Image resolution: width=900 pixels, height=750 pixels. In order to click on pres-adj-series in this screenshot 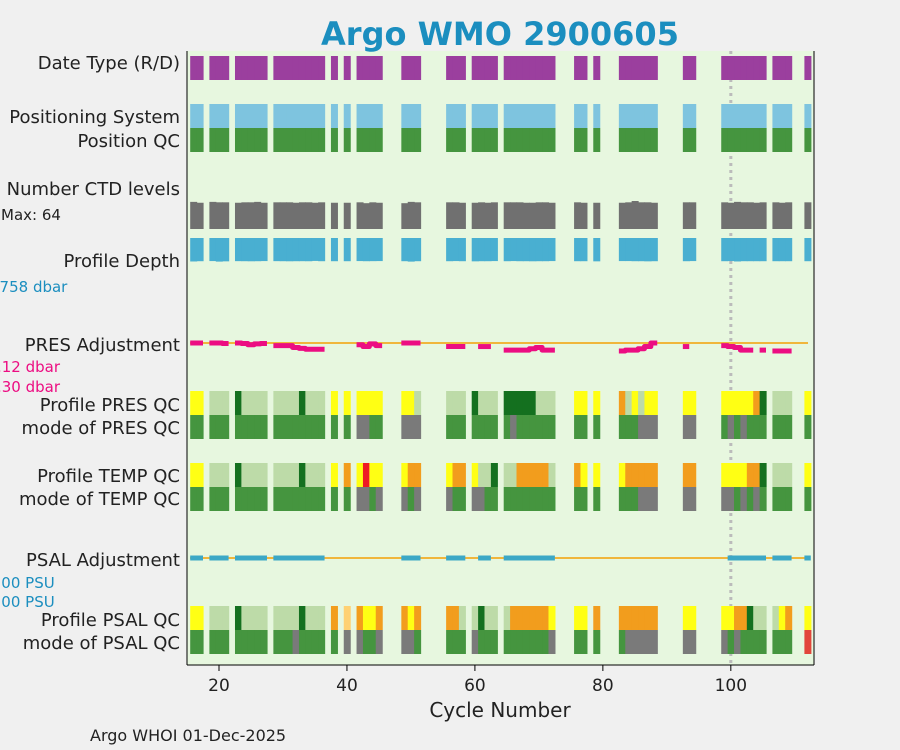, I will do `click(369, 345)`.